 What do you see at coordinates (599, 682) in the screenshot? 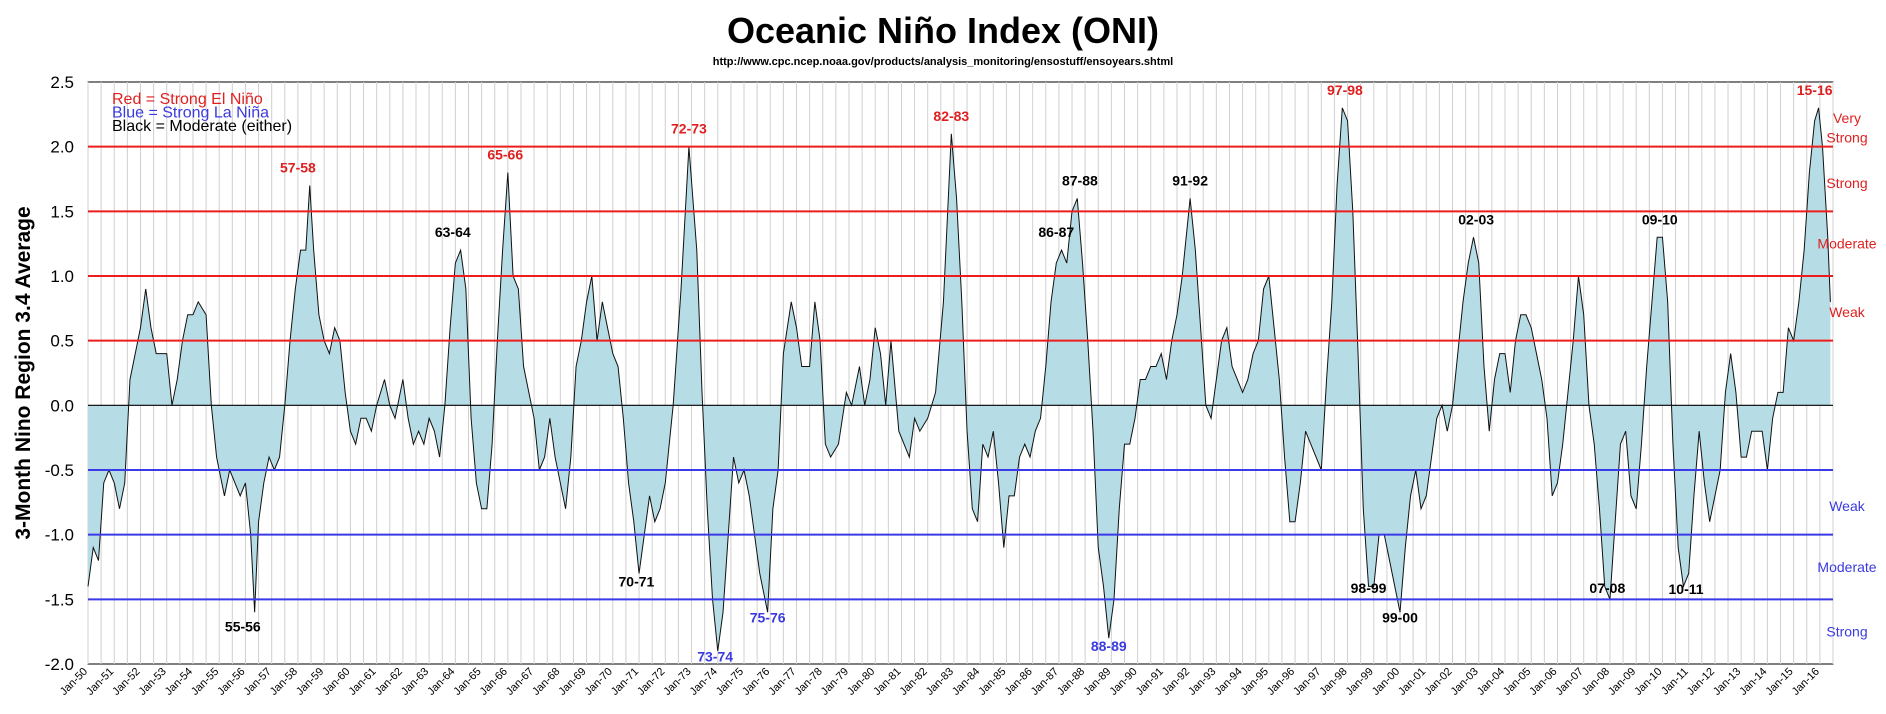
I see `x-tick-label: Jan-70` at bounding box center [599, 682].